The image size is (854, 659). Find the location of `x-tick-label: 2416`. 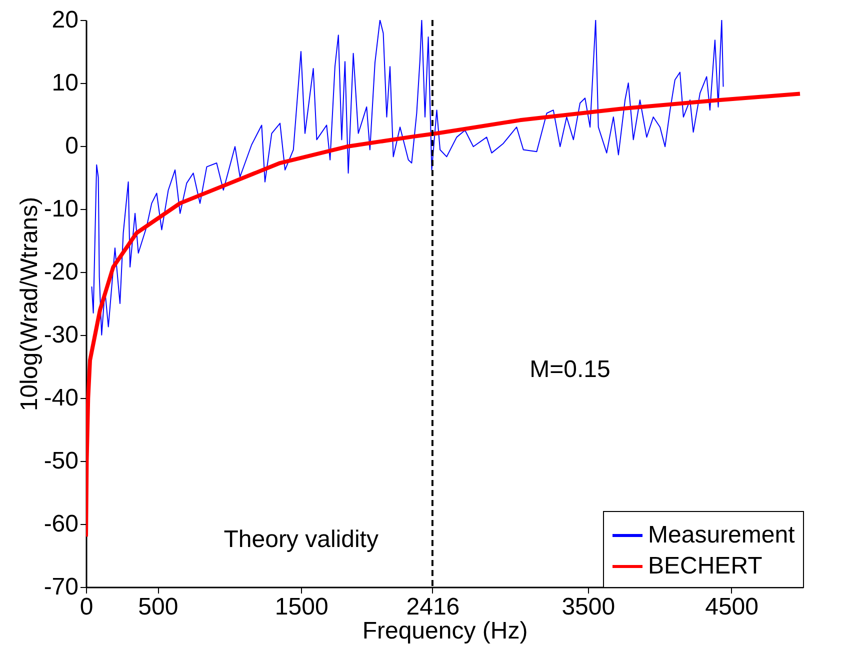

x-tick-label: 2416 is located at coordinates (433, 607).